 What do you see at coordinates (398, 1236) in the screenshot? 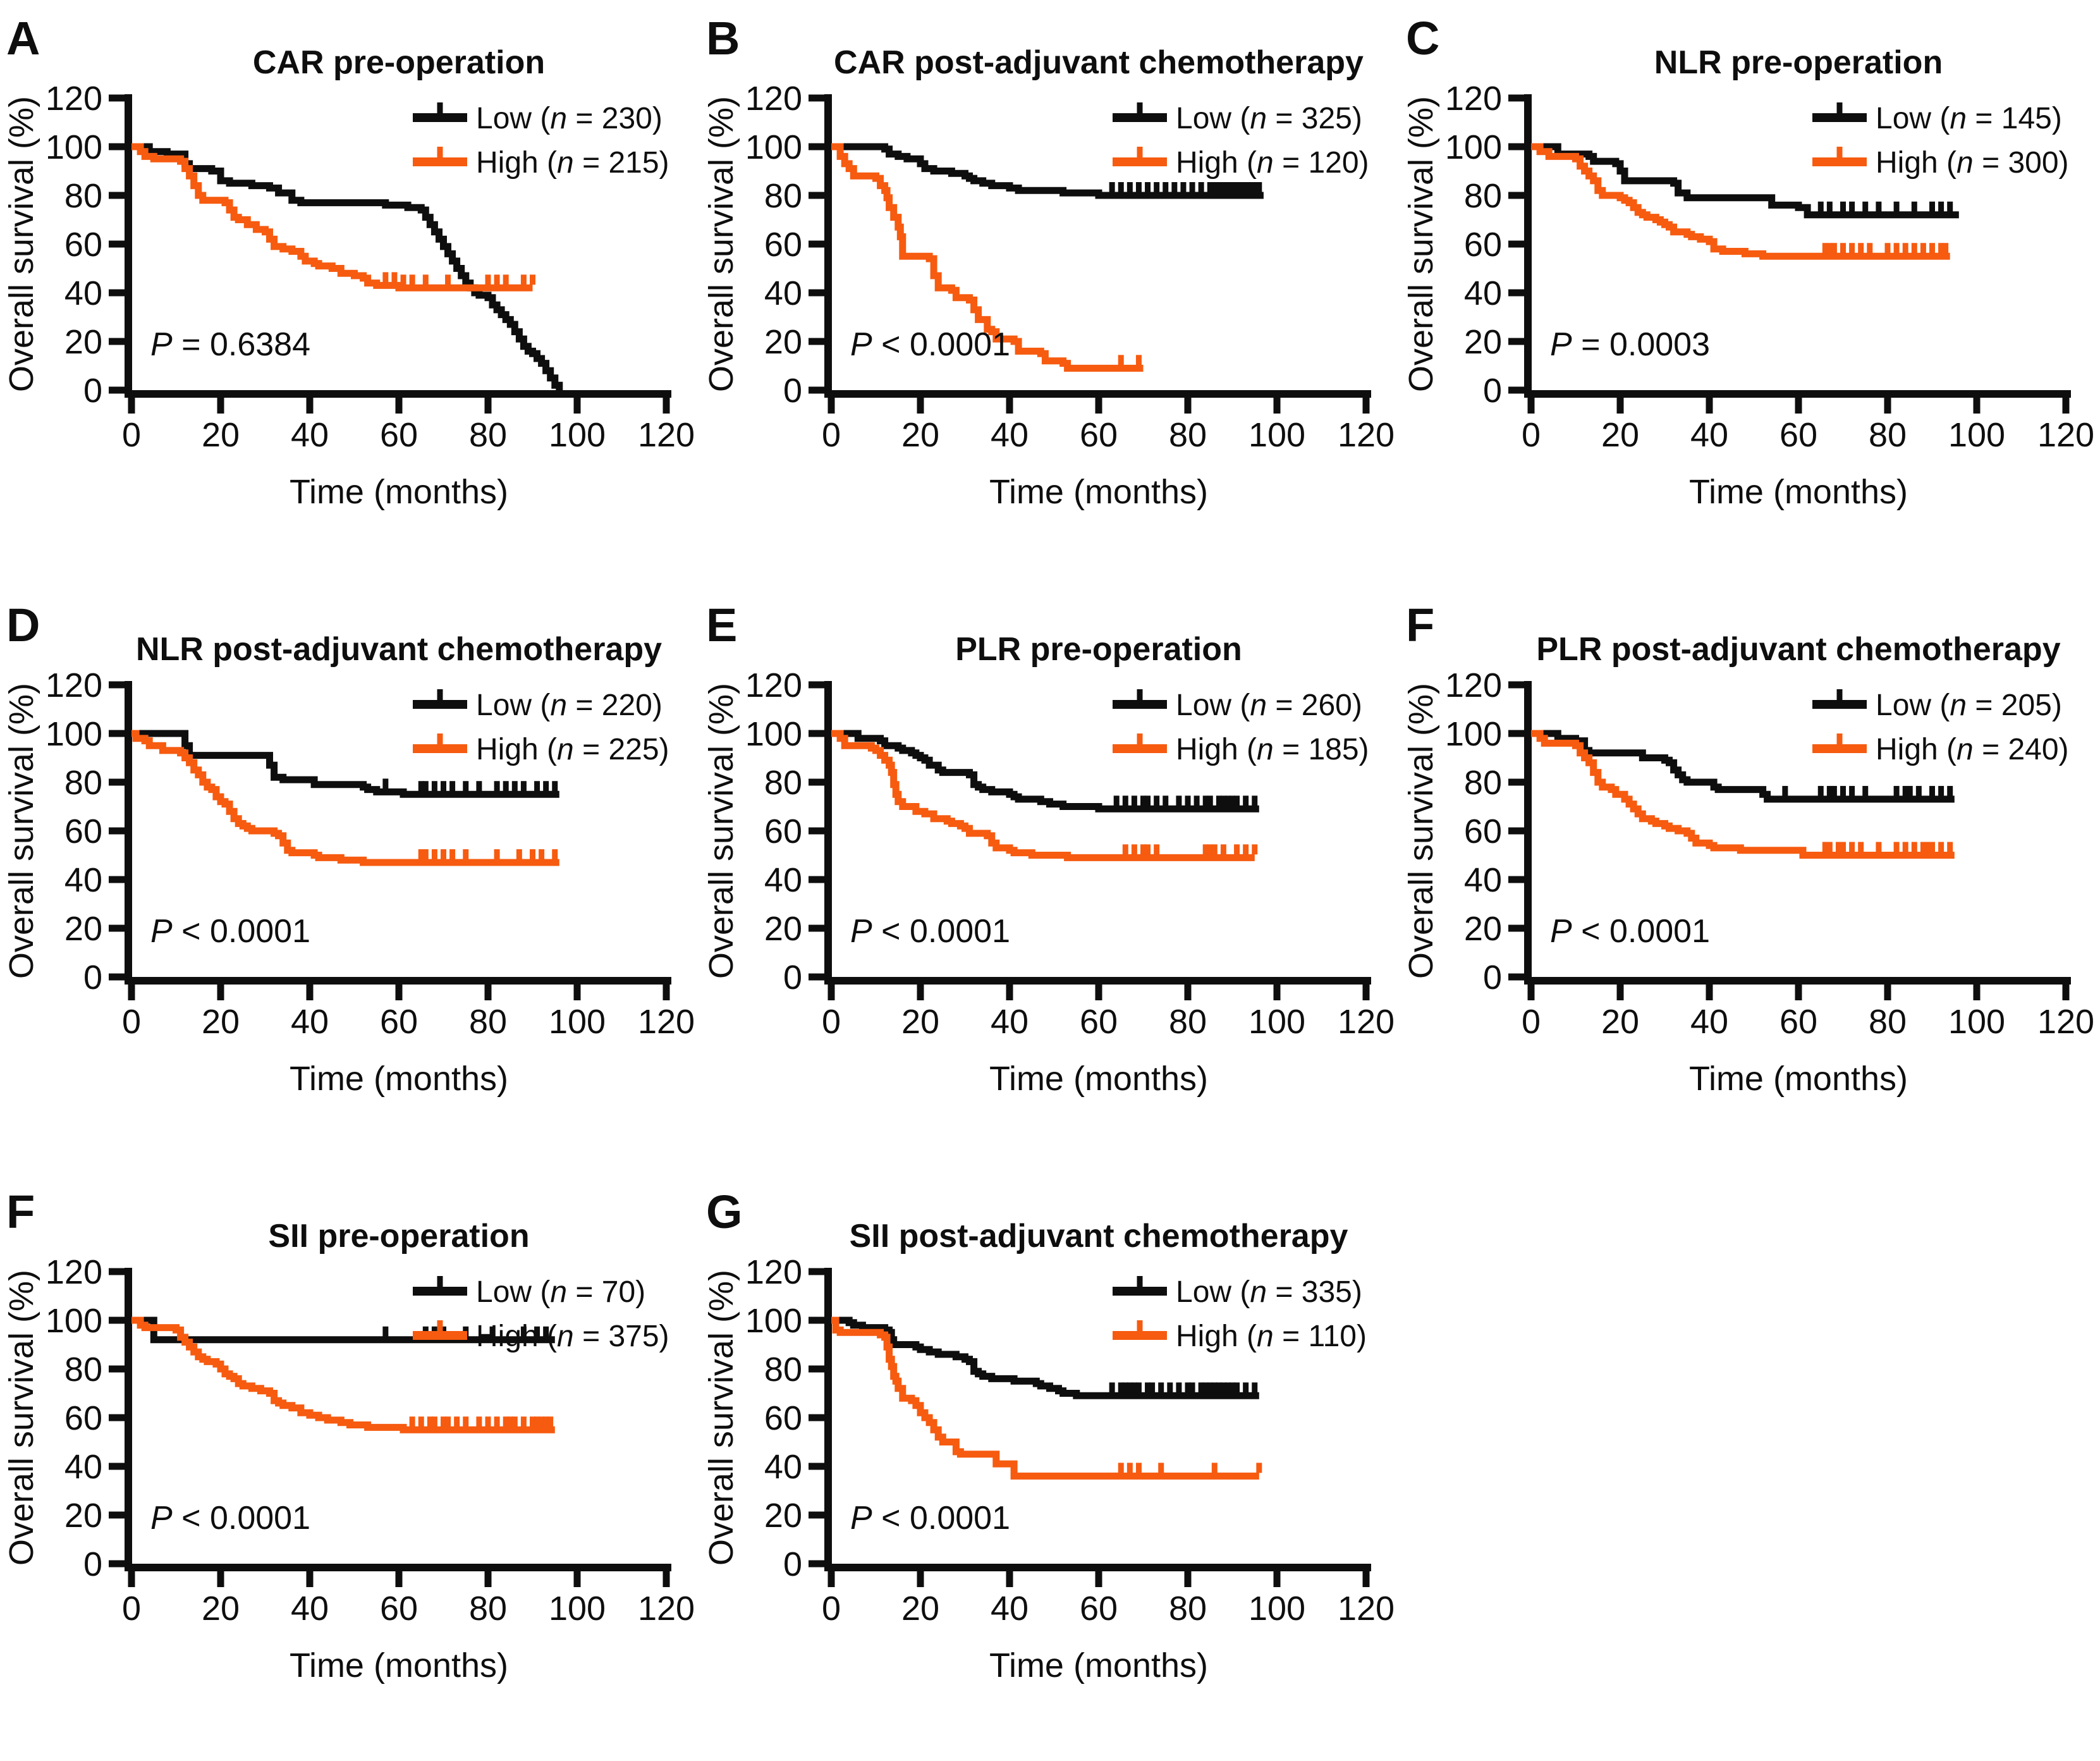
I see `panel-title: SII pre-operation` at bounding box center [398, 1236].